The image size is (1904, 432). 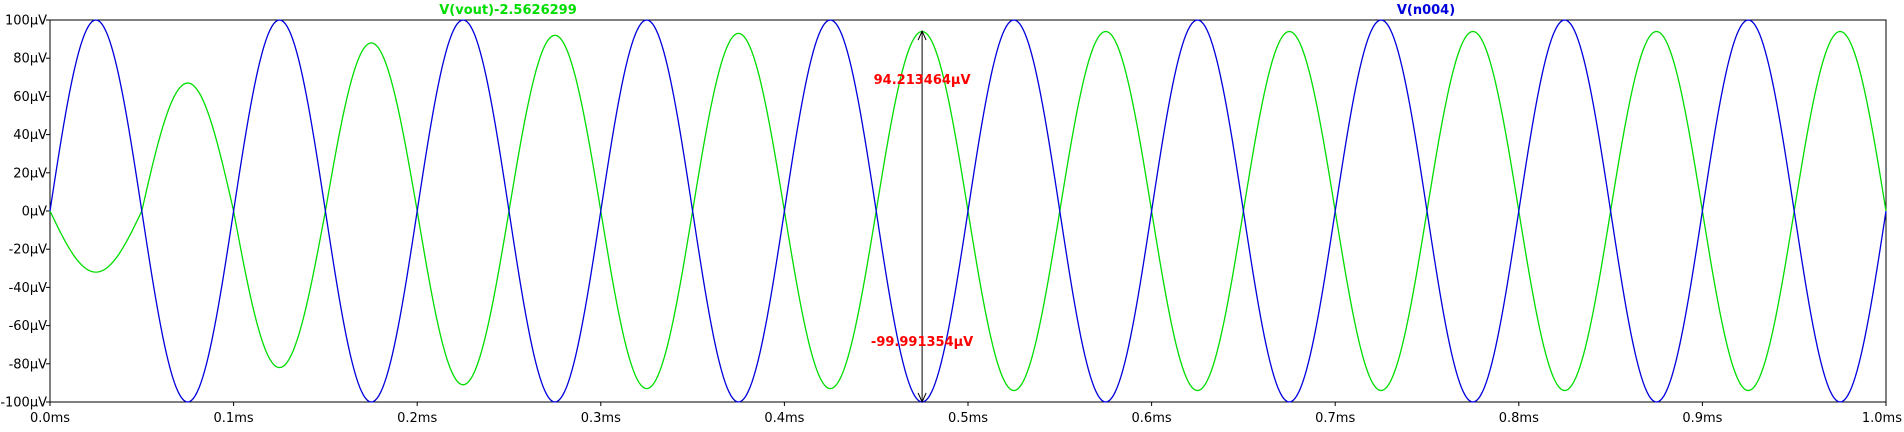 What do you see at coordinates (922, 398) in the screenshot?
I see `arrow-down-icon` at bounding box center [922, 398].